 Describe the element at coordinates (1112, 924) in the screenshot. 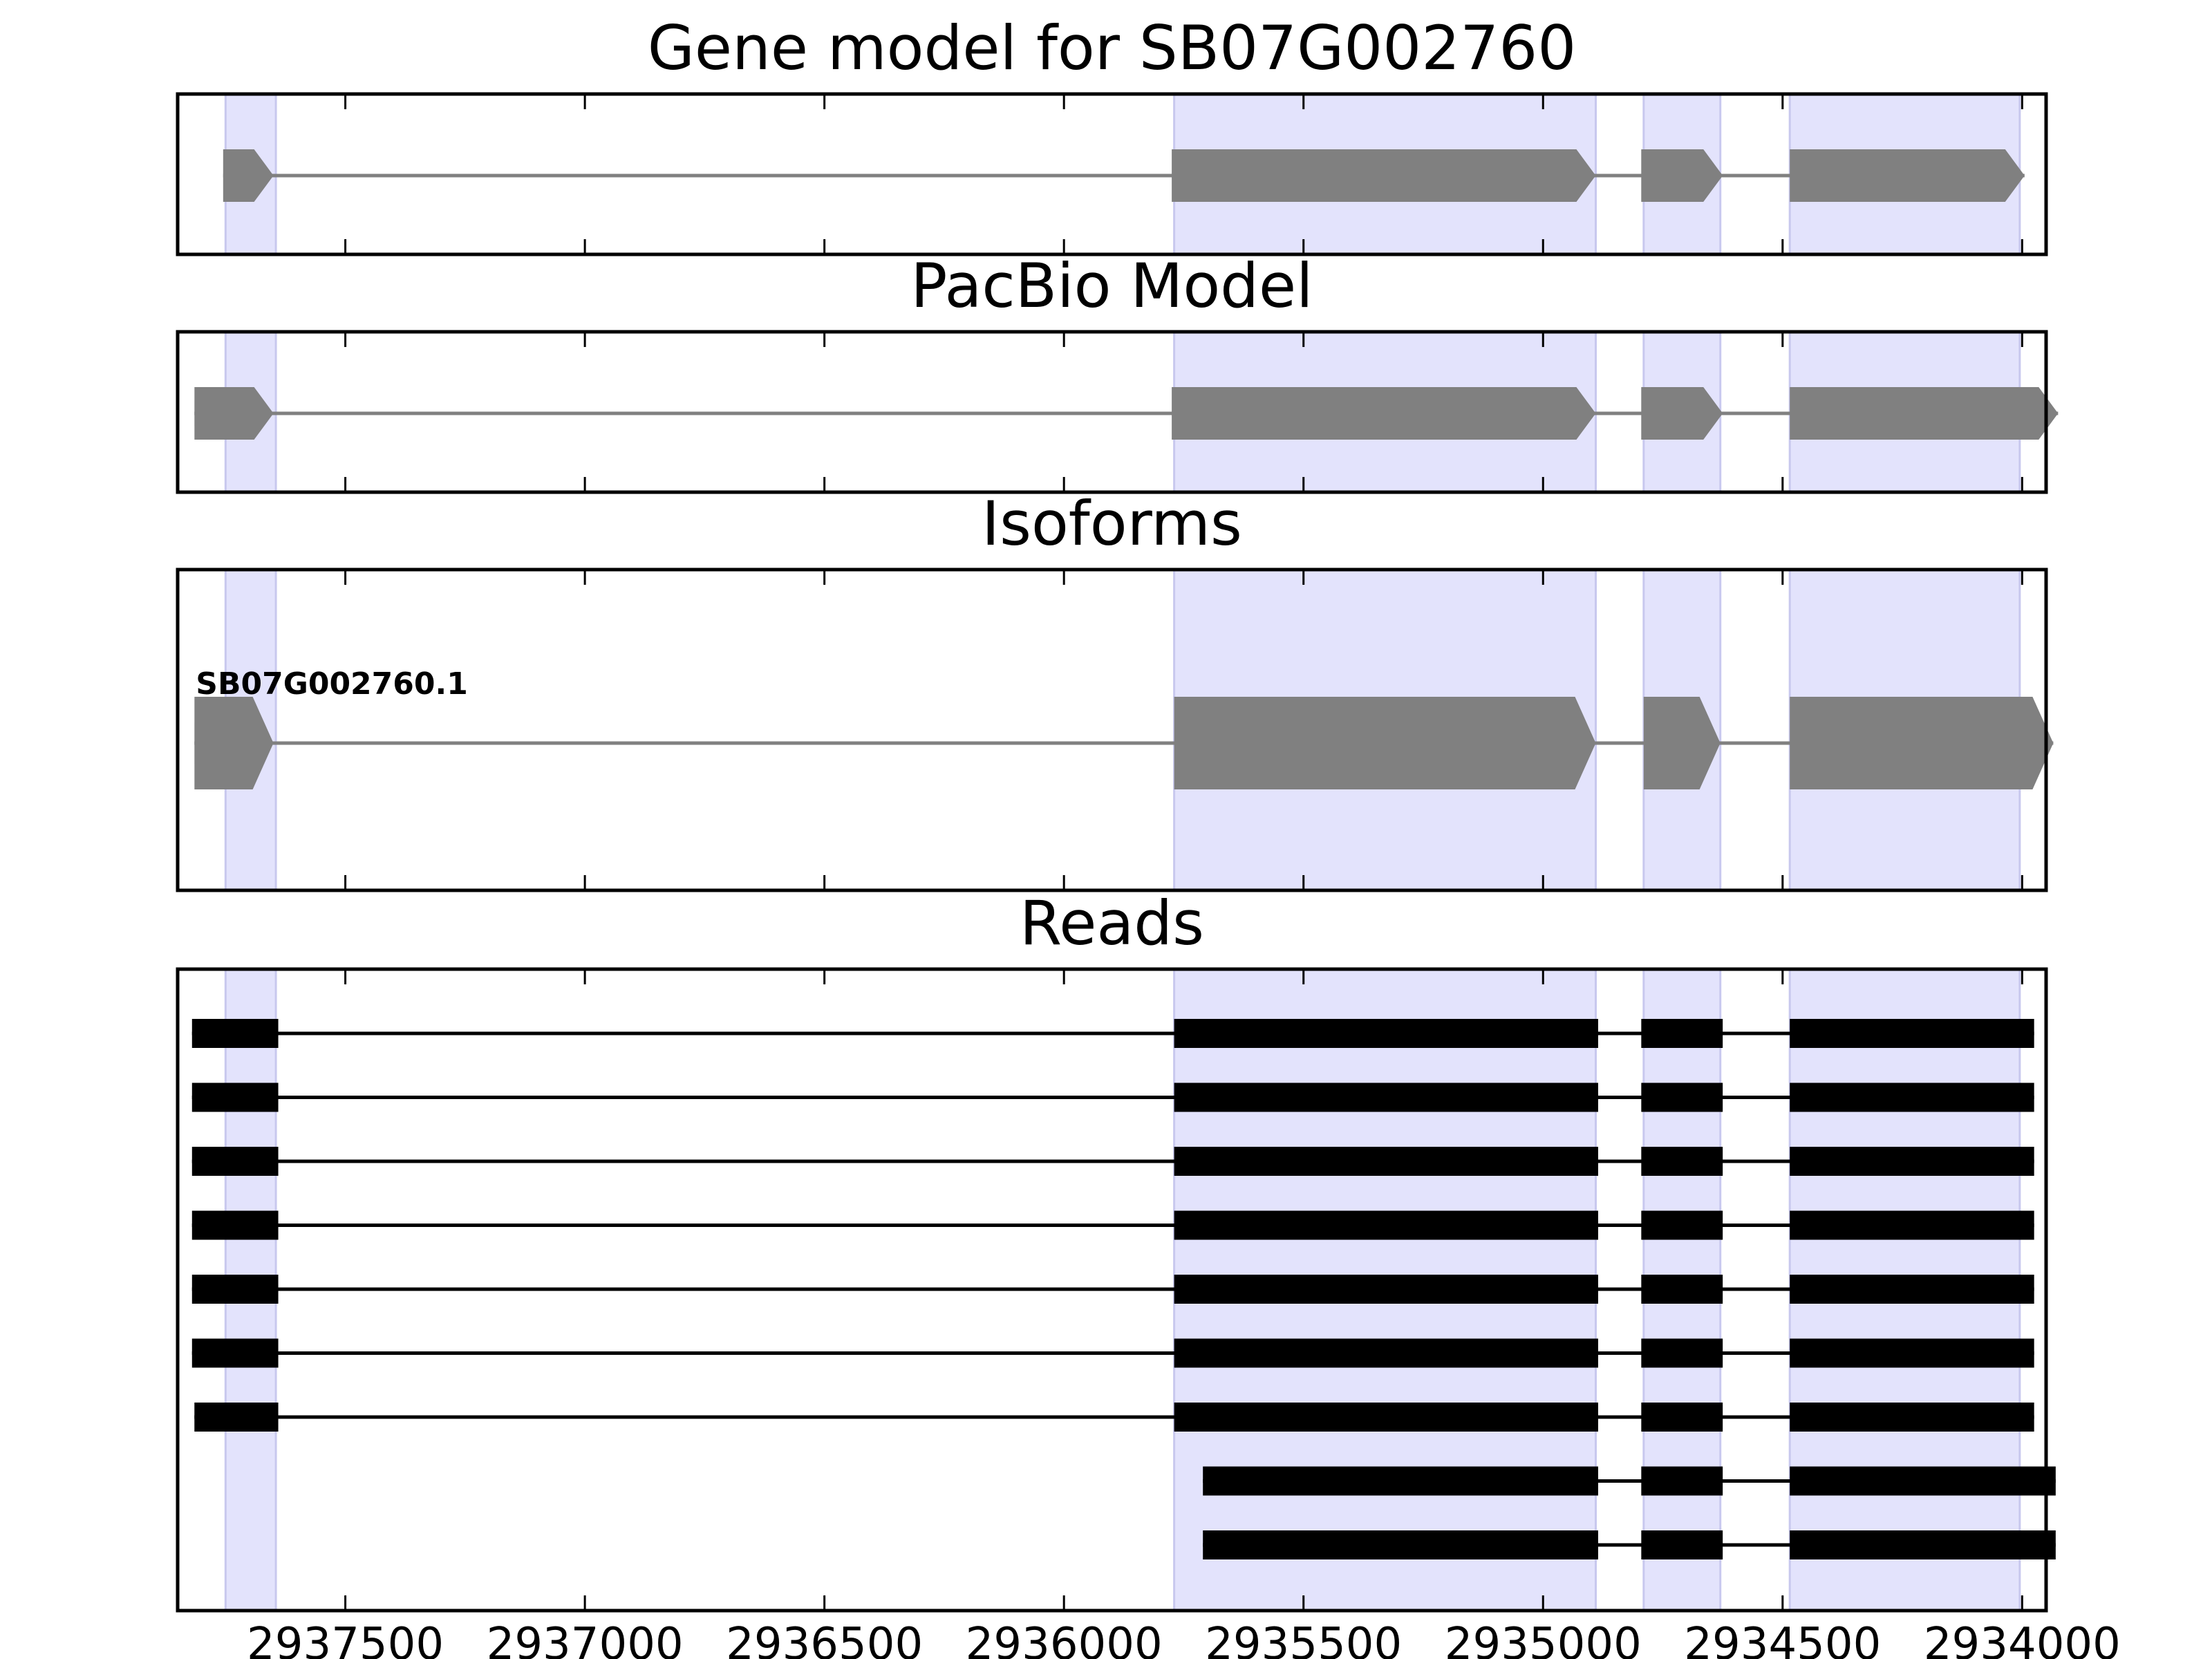

I see `panel-title: Reads` at that location.